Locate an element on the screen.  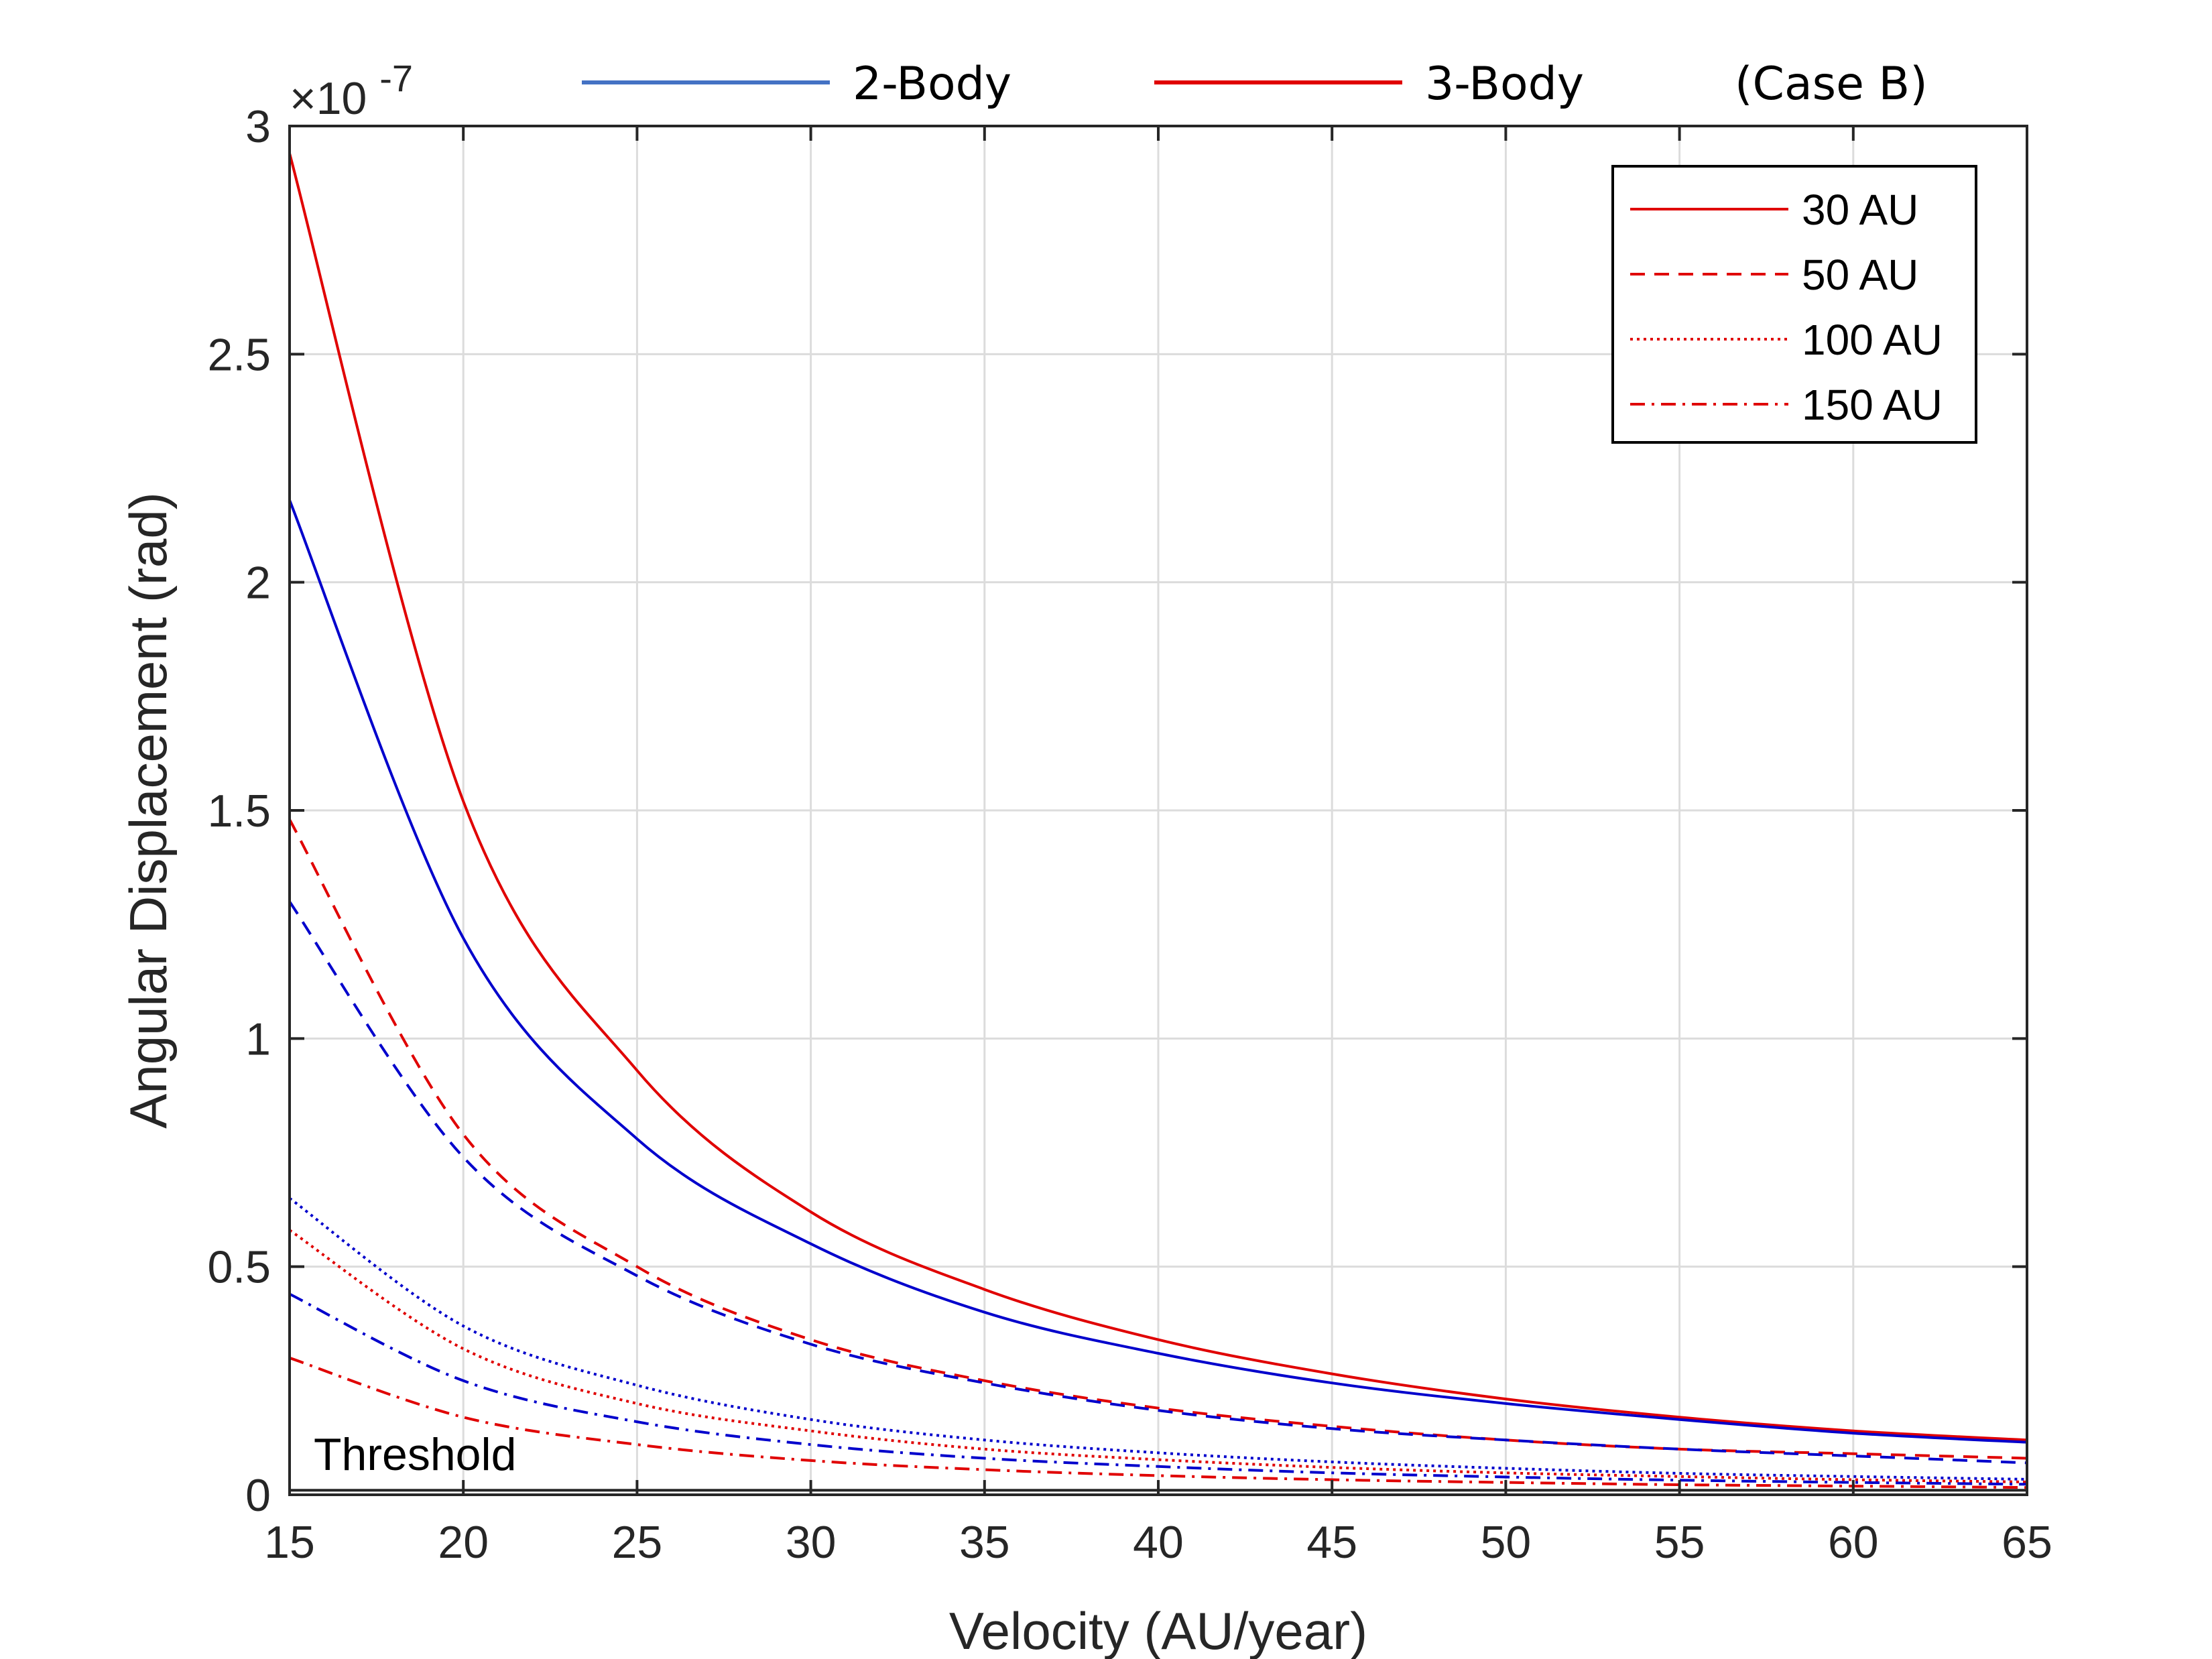
x-tick-label: 25 is located at coordinates (637, 1542).